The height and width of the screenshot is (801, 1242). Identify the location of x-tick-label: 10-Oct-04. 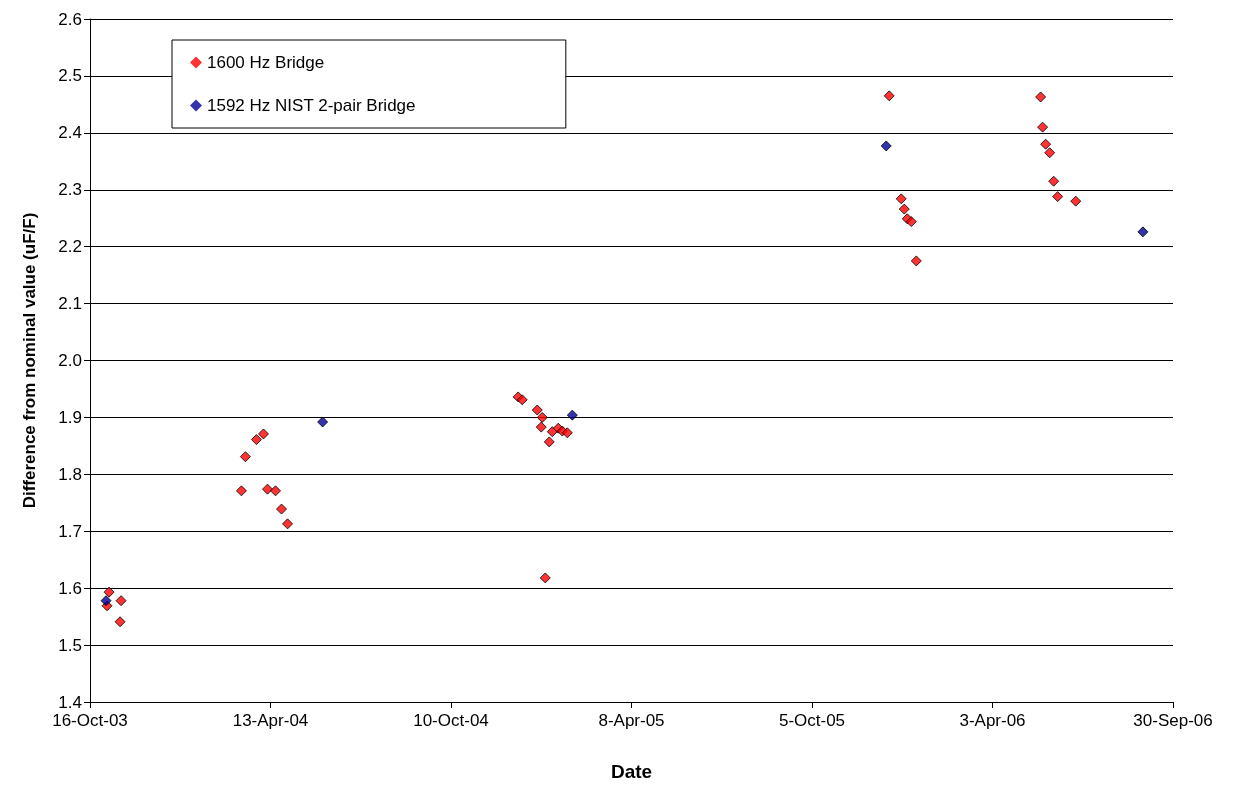
(451, 720).